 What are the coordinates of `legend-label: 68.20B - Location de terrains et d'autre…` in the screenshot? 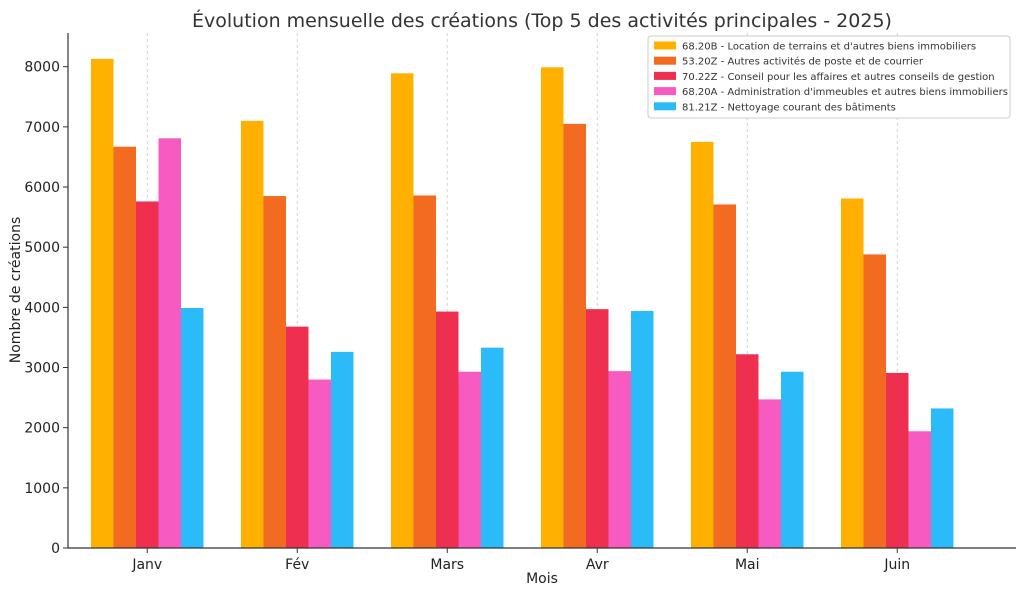 It's located at (829, 47).